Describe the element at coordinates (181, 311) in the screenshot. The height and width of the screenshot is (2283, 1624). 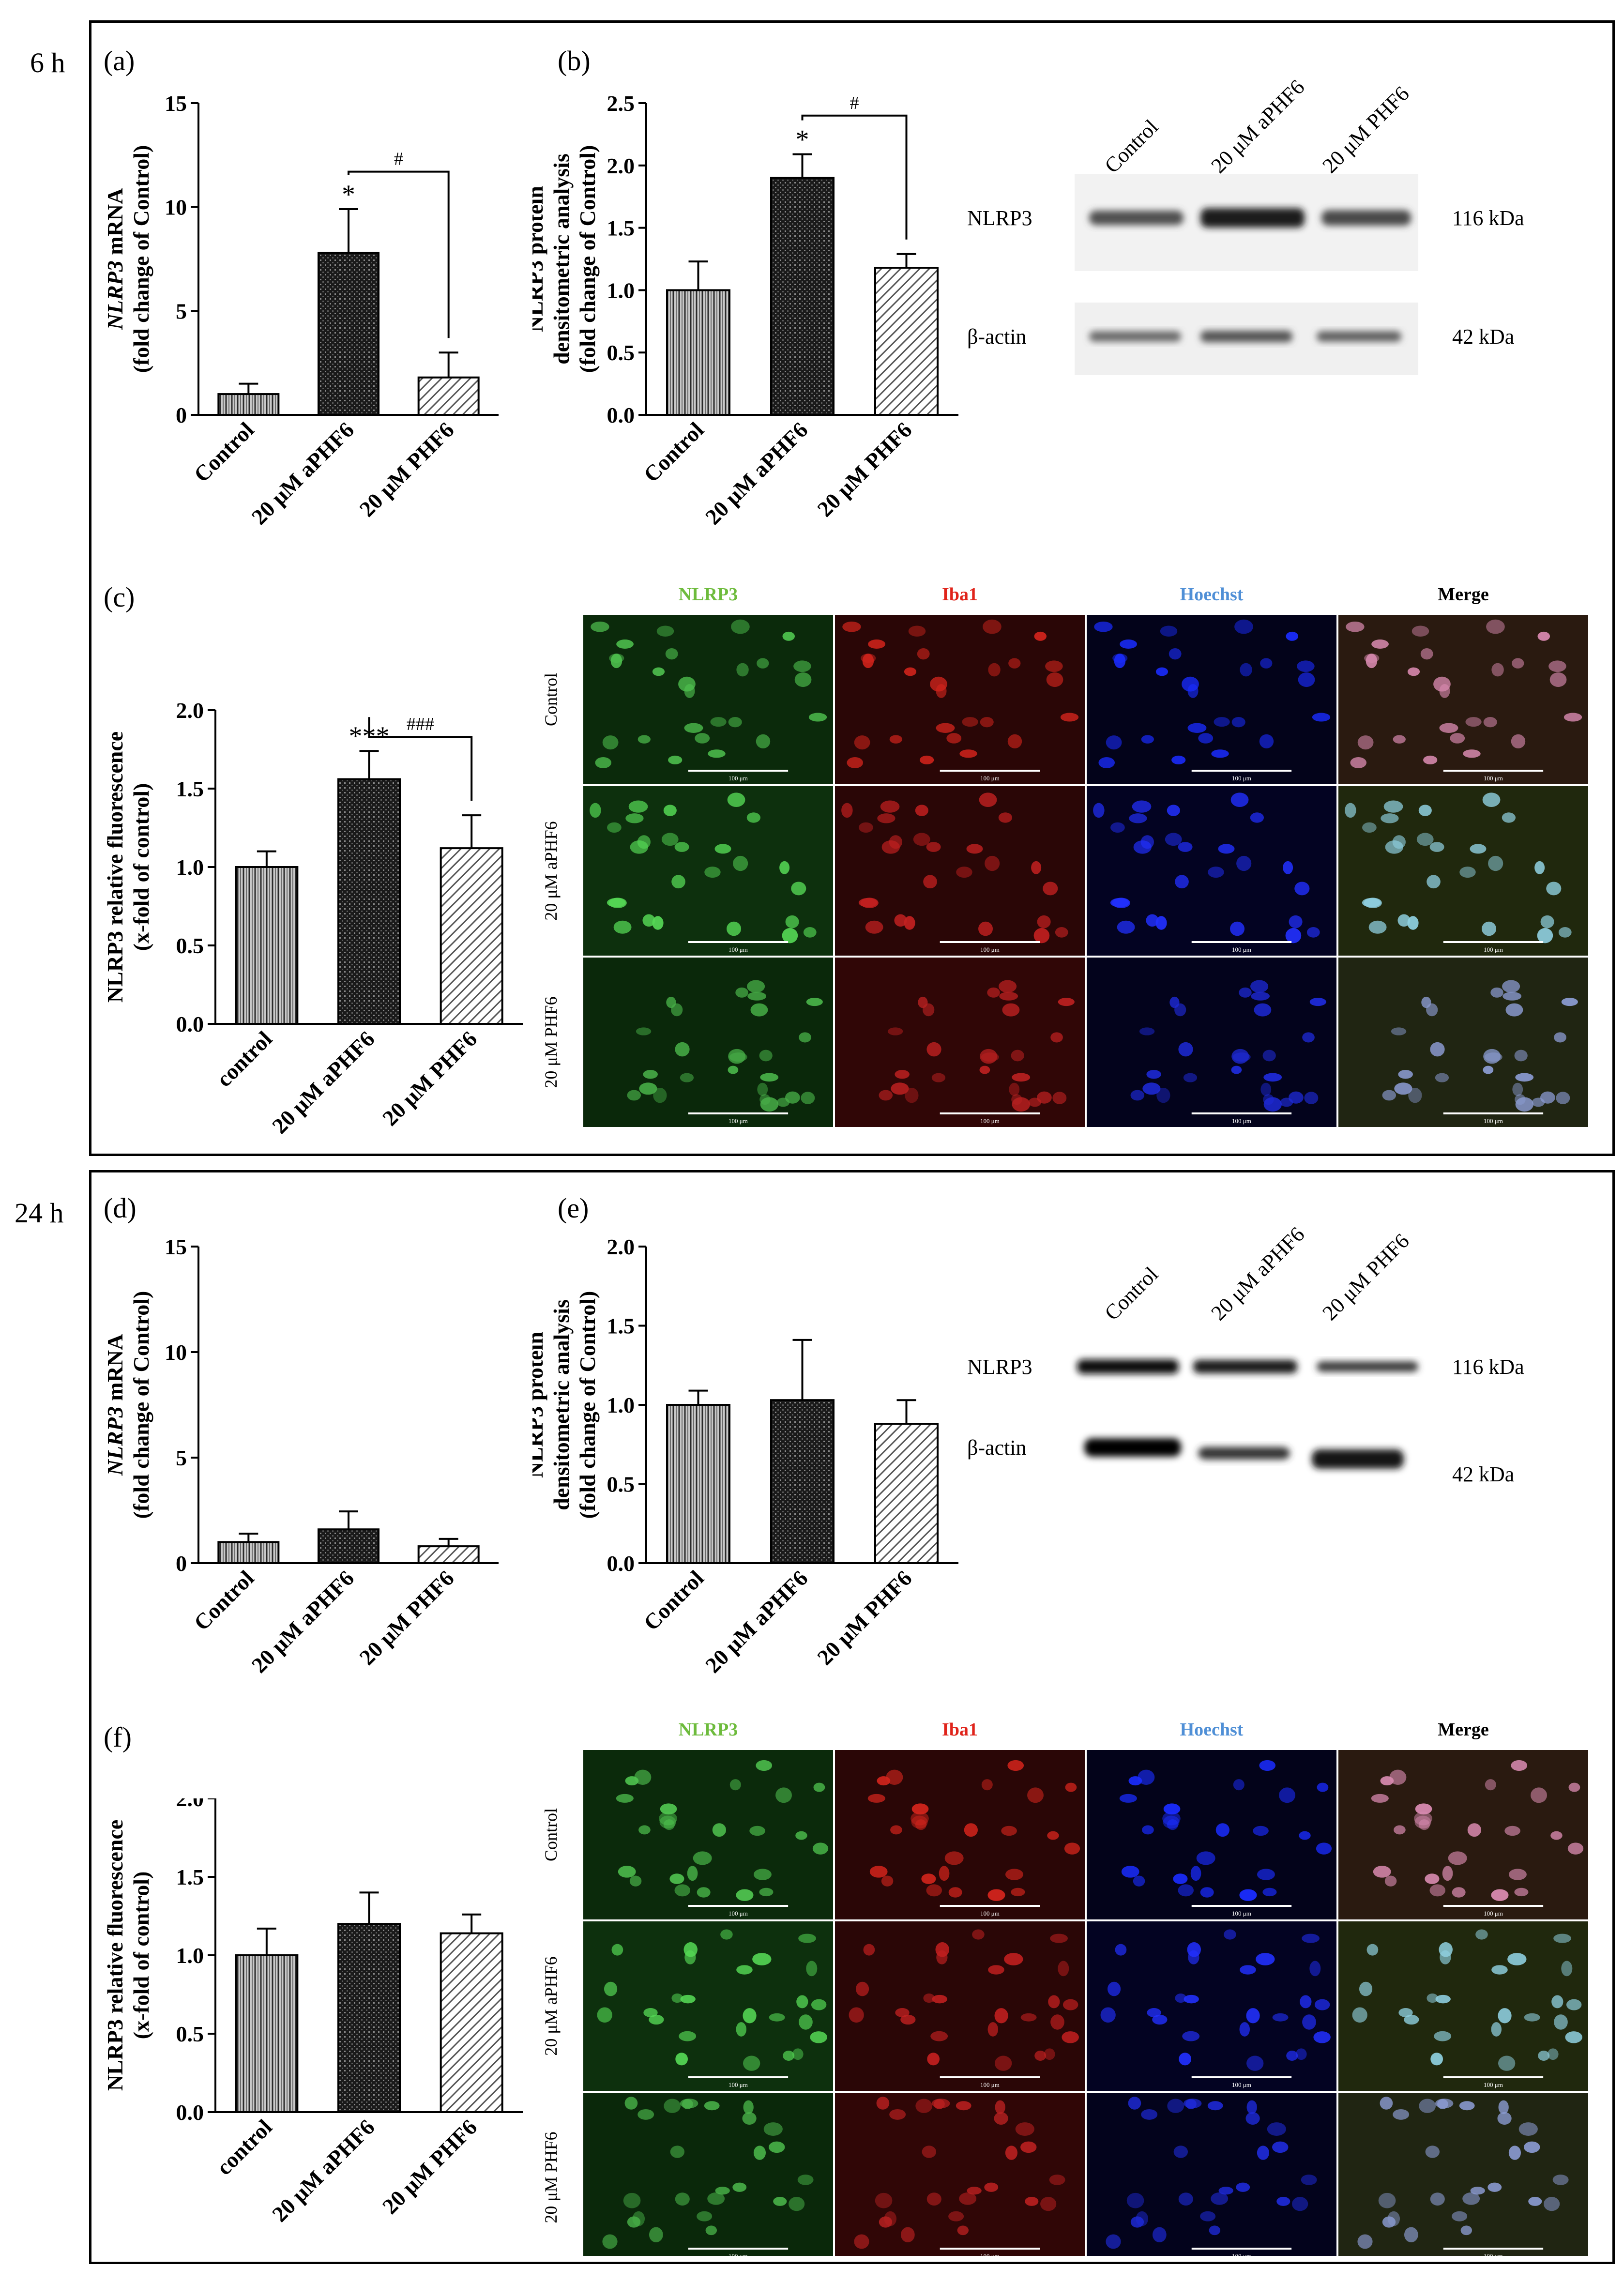
I see `chart-a-ytick-label: 5` at that location.